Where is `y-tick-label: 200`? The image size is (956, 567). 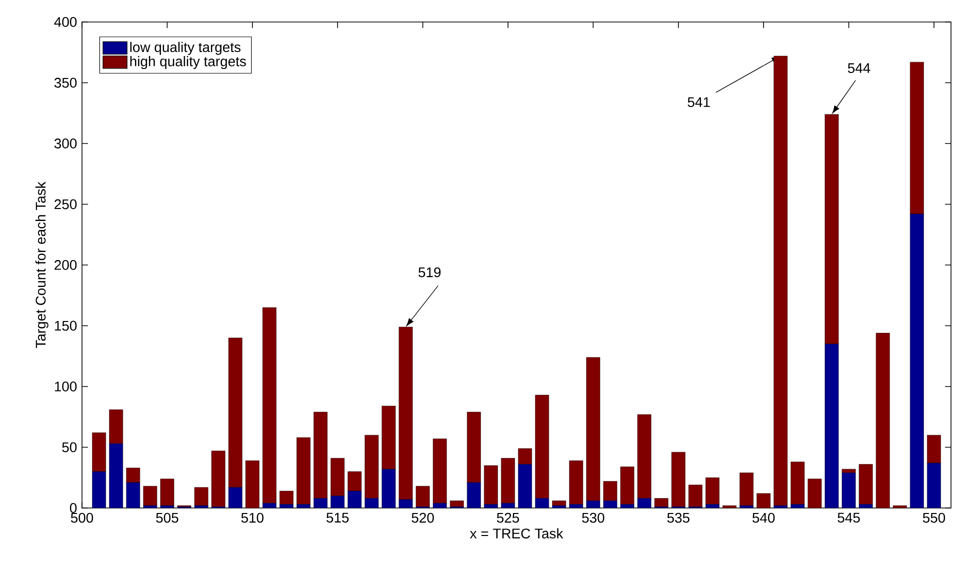
y-tick-label: 200 is located at coordinates (65, 265).